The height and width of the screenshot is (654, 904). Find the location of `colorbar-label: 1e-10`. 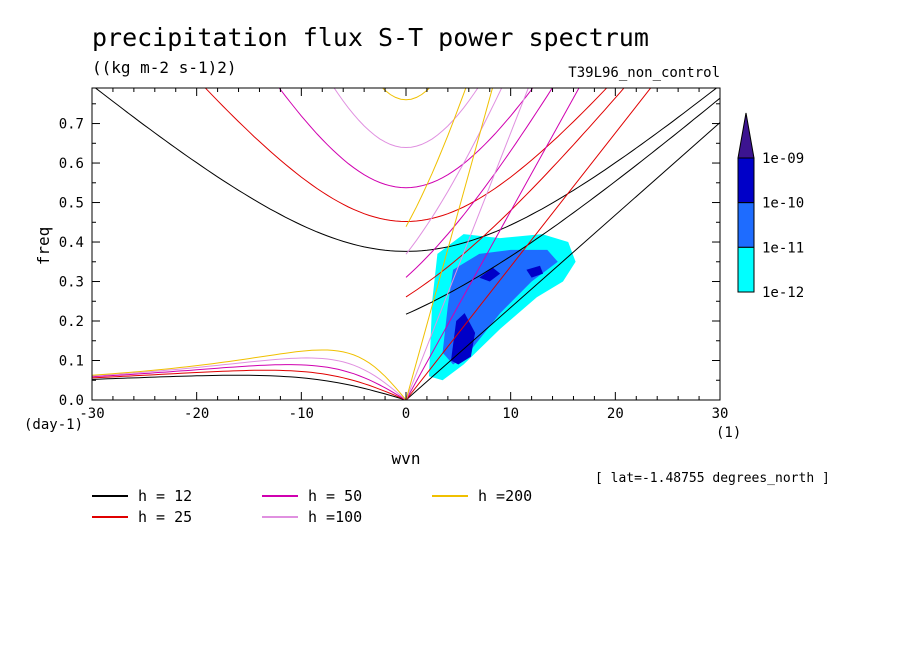

colorbar-label: 1e-10 is located at coordinates (783, 204).